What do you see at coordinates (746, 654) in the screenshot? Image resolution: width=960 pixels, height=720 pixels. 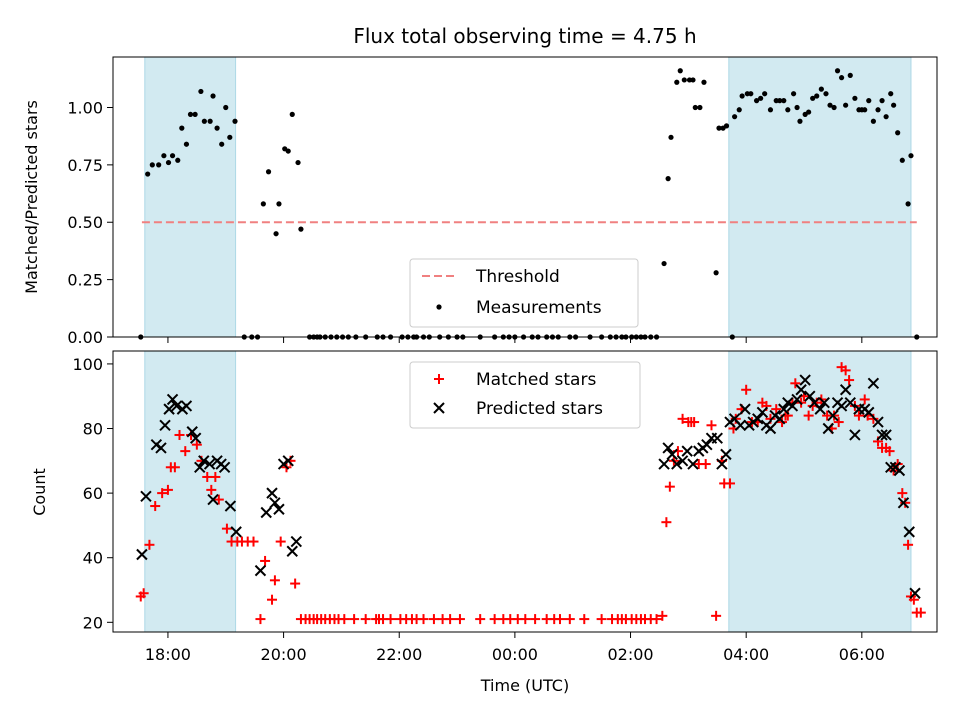 I see `x-tick-label: 04:00` at bounding box center [746, 654].